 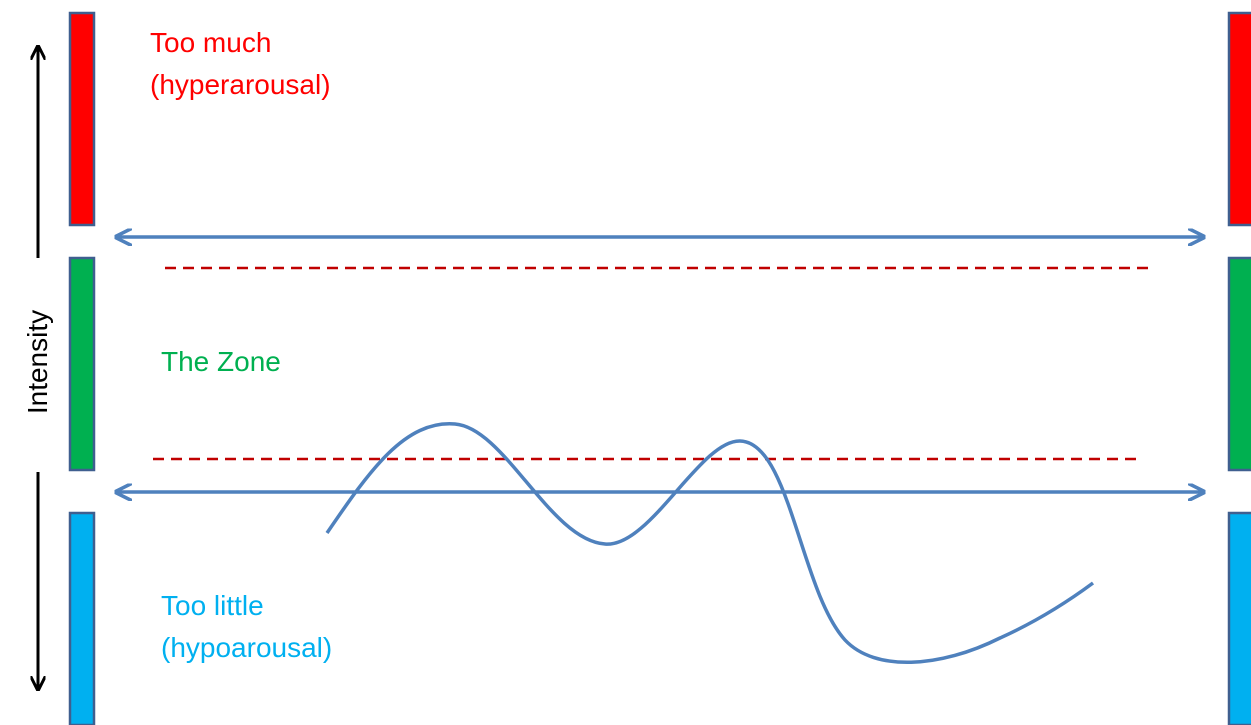 What do you see at coordinates (82, 119) in the screenshot?
I see `hyperarousal-bar-left` at bounding box center [82, 119].